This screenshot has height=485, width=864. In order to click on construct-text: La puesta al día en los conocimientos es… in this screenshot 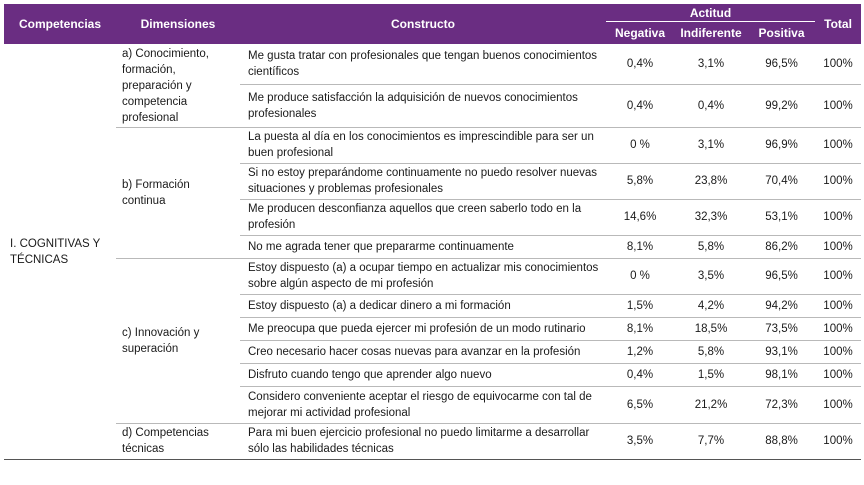, I will do `click(423, 145)`.